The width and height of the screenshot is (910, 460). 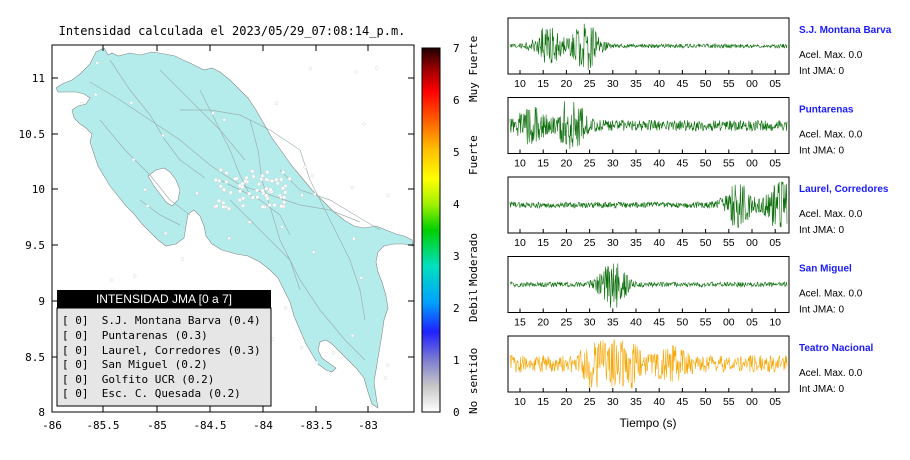 I want to click on colorbar-tick: 0, so click(x=456, y=412).